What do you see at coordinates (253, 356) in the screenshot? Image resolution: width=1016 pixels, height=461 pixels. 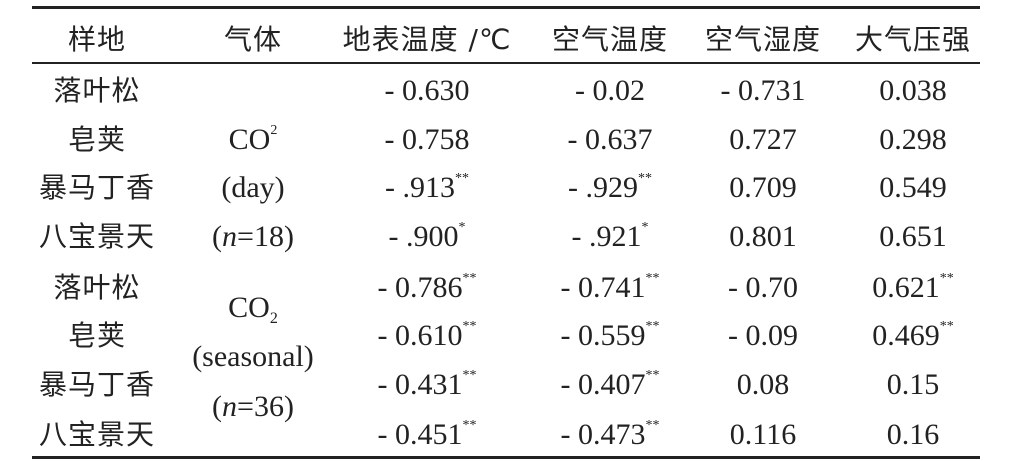 I see `gas-period: (seasonal)` at bounding box center [253, 356].